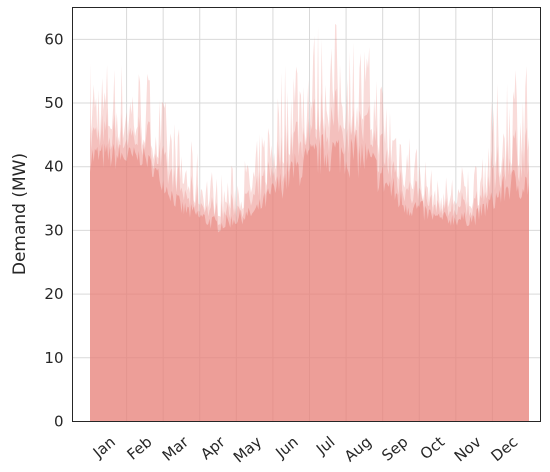 This screenshot has width=550, height=472. I want to click on x-tick-label: Apr, so click(213, 447).